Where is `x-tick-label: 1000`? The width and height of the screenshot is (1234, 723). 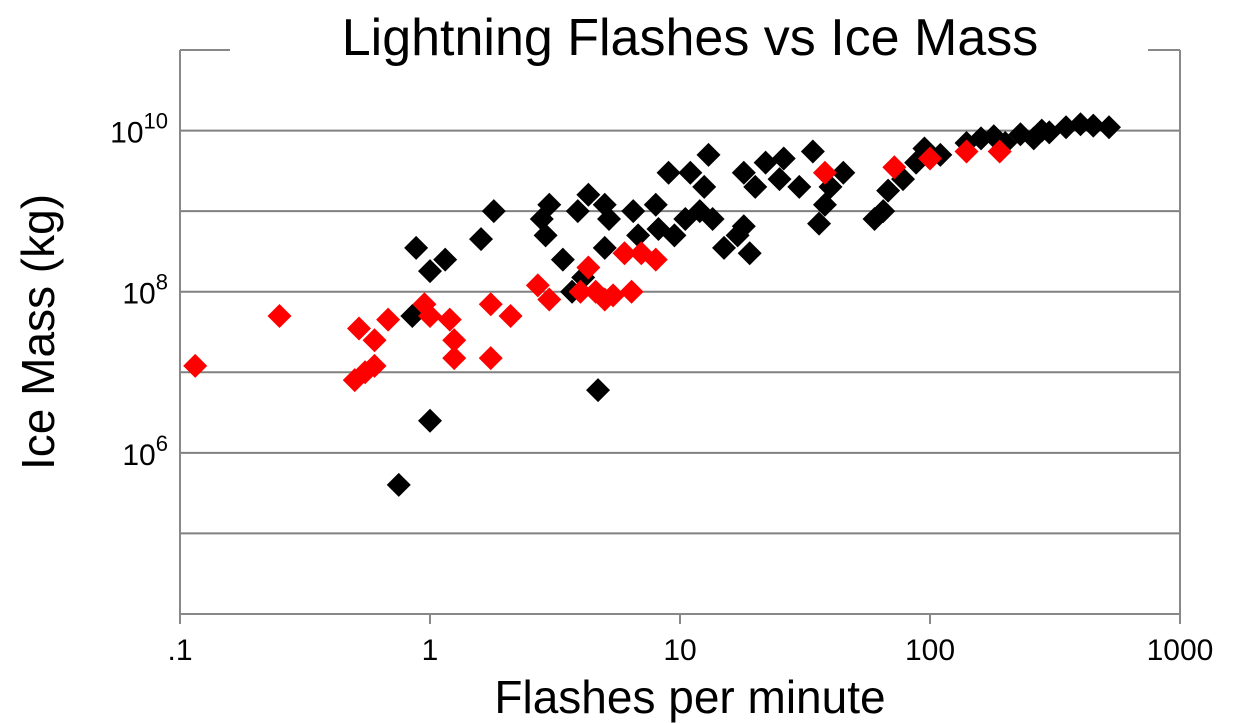 x-tick-label: 1000 is located at coordinates (1180, 650).